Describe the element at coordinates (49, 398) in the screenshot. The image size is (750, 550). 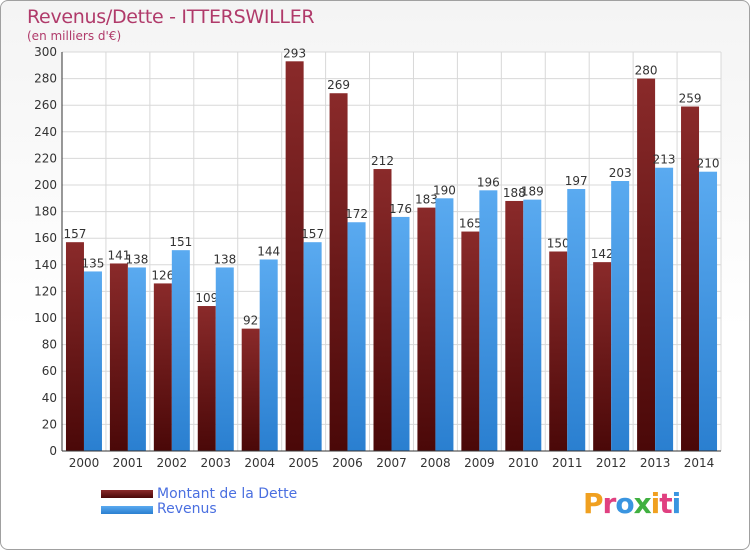
I see `y-tick-label: 40` at that location.